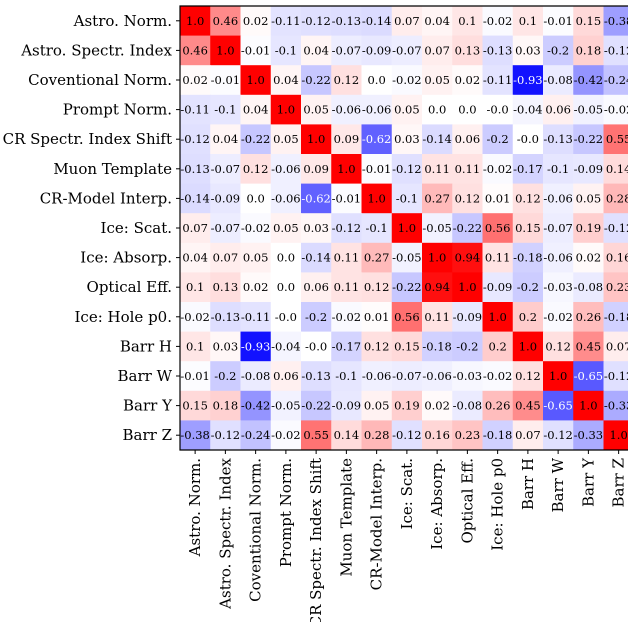 Image resolution: width=628 pixels, height=622 pixels. Describe the element at coordinates (106, 198) in the screenshot. I see `y-tick-label: CR-Model Interp.` at that location.